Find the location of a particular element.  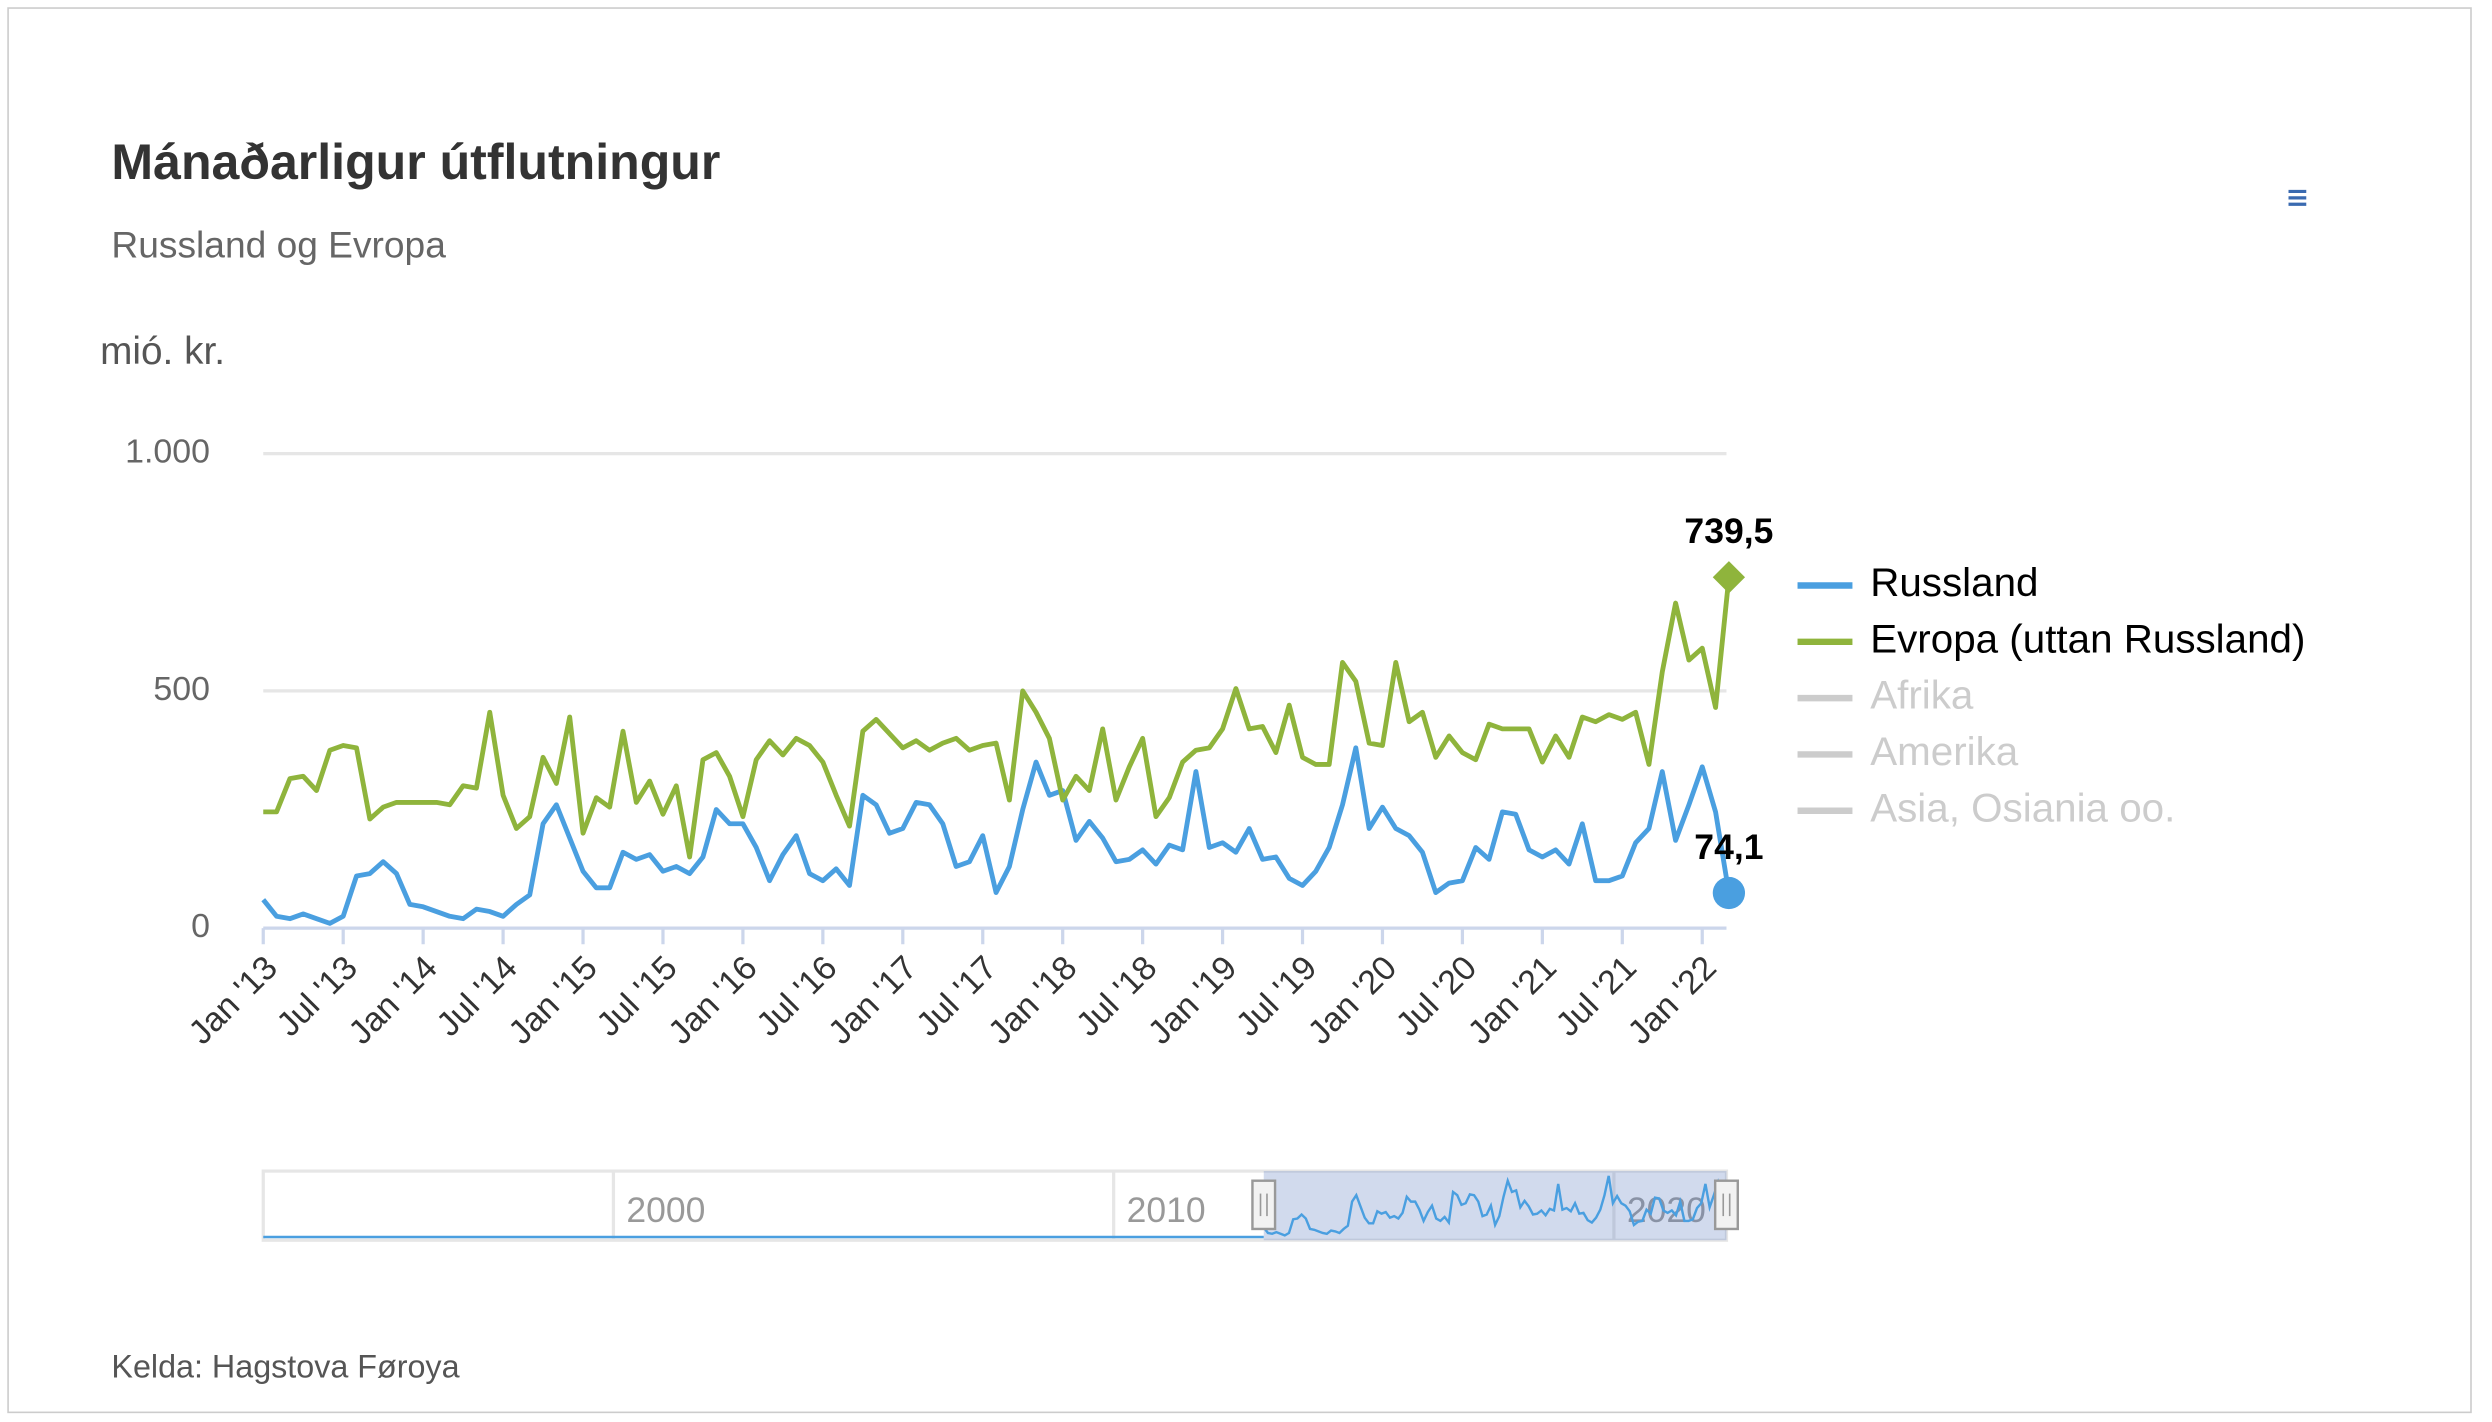

legend-label: Afrika is located at coordinates (1922, 695).